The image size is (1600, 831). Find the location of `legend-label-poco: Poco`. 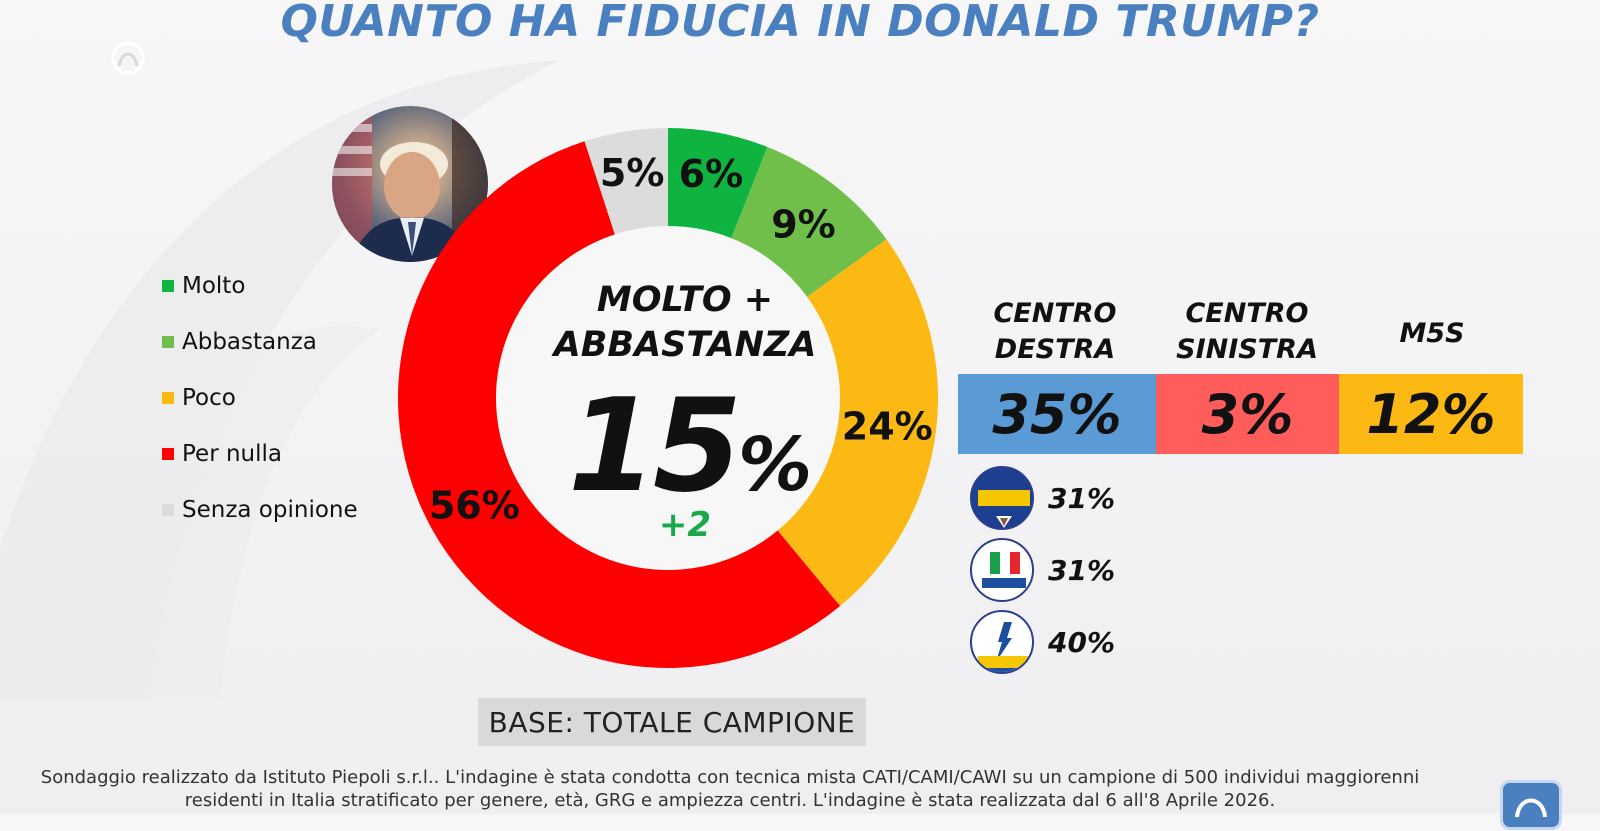

legend-label-poco: Poco is located at coordinates (209, 398).